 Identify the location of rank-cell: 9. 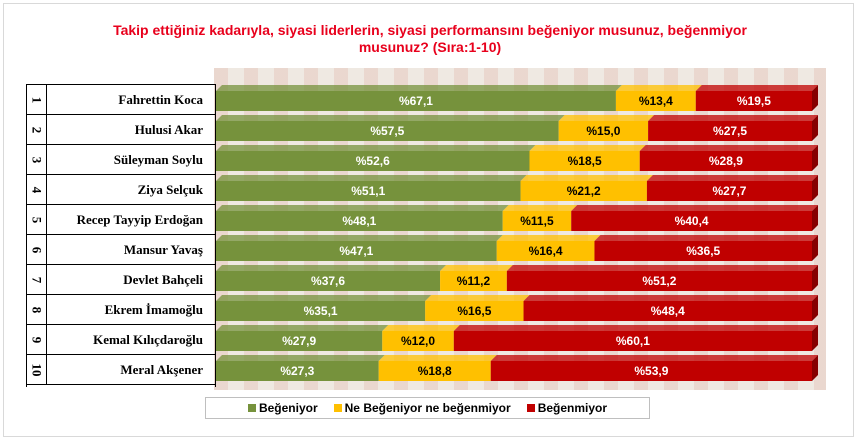
(37, 340).